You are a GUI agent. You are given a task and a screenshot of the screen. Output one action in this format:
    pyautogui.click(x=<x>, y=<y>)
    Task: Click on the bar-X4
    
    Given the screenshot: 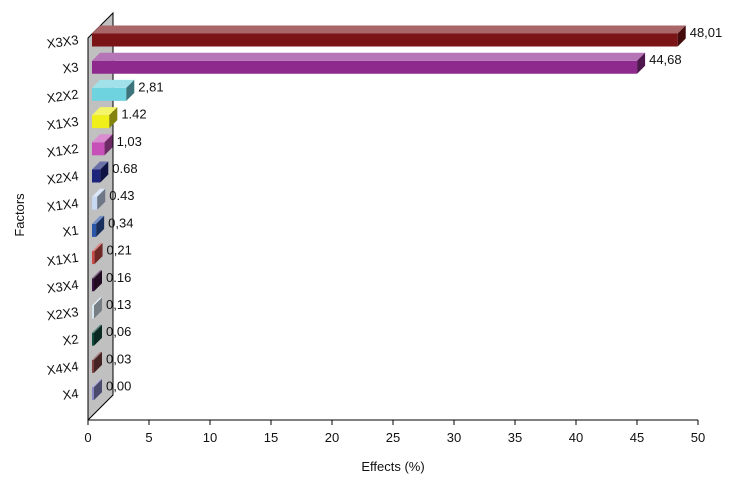 What is the action you would take?
    pyautogui.click(x=97, y=390)
    